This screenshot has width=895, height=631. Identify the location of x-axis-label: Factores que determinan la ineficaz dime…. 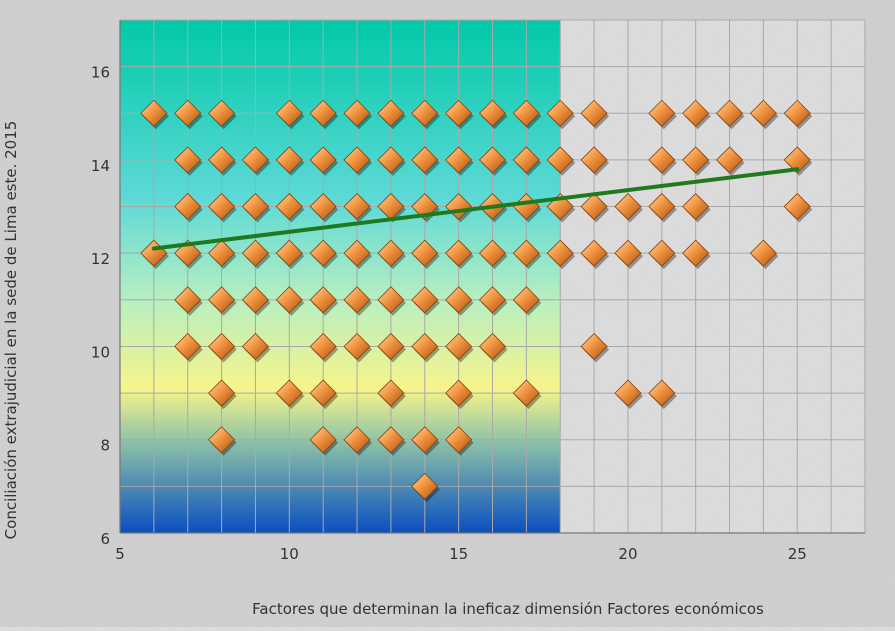
(508, 609).